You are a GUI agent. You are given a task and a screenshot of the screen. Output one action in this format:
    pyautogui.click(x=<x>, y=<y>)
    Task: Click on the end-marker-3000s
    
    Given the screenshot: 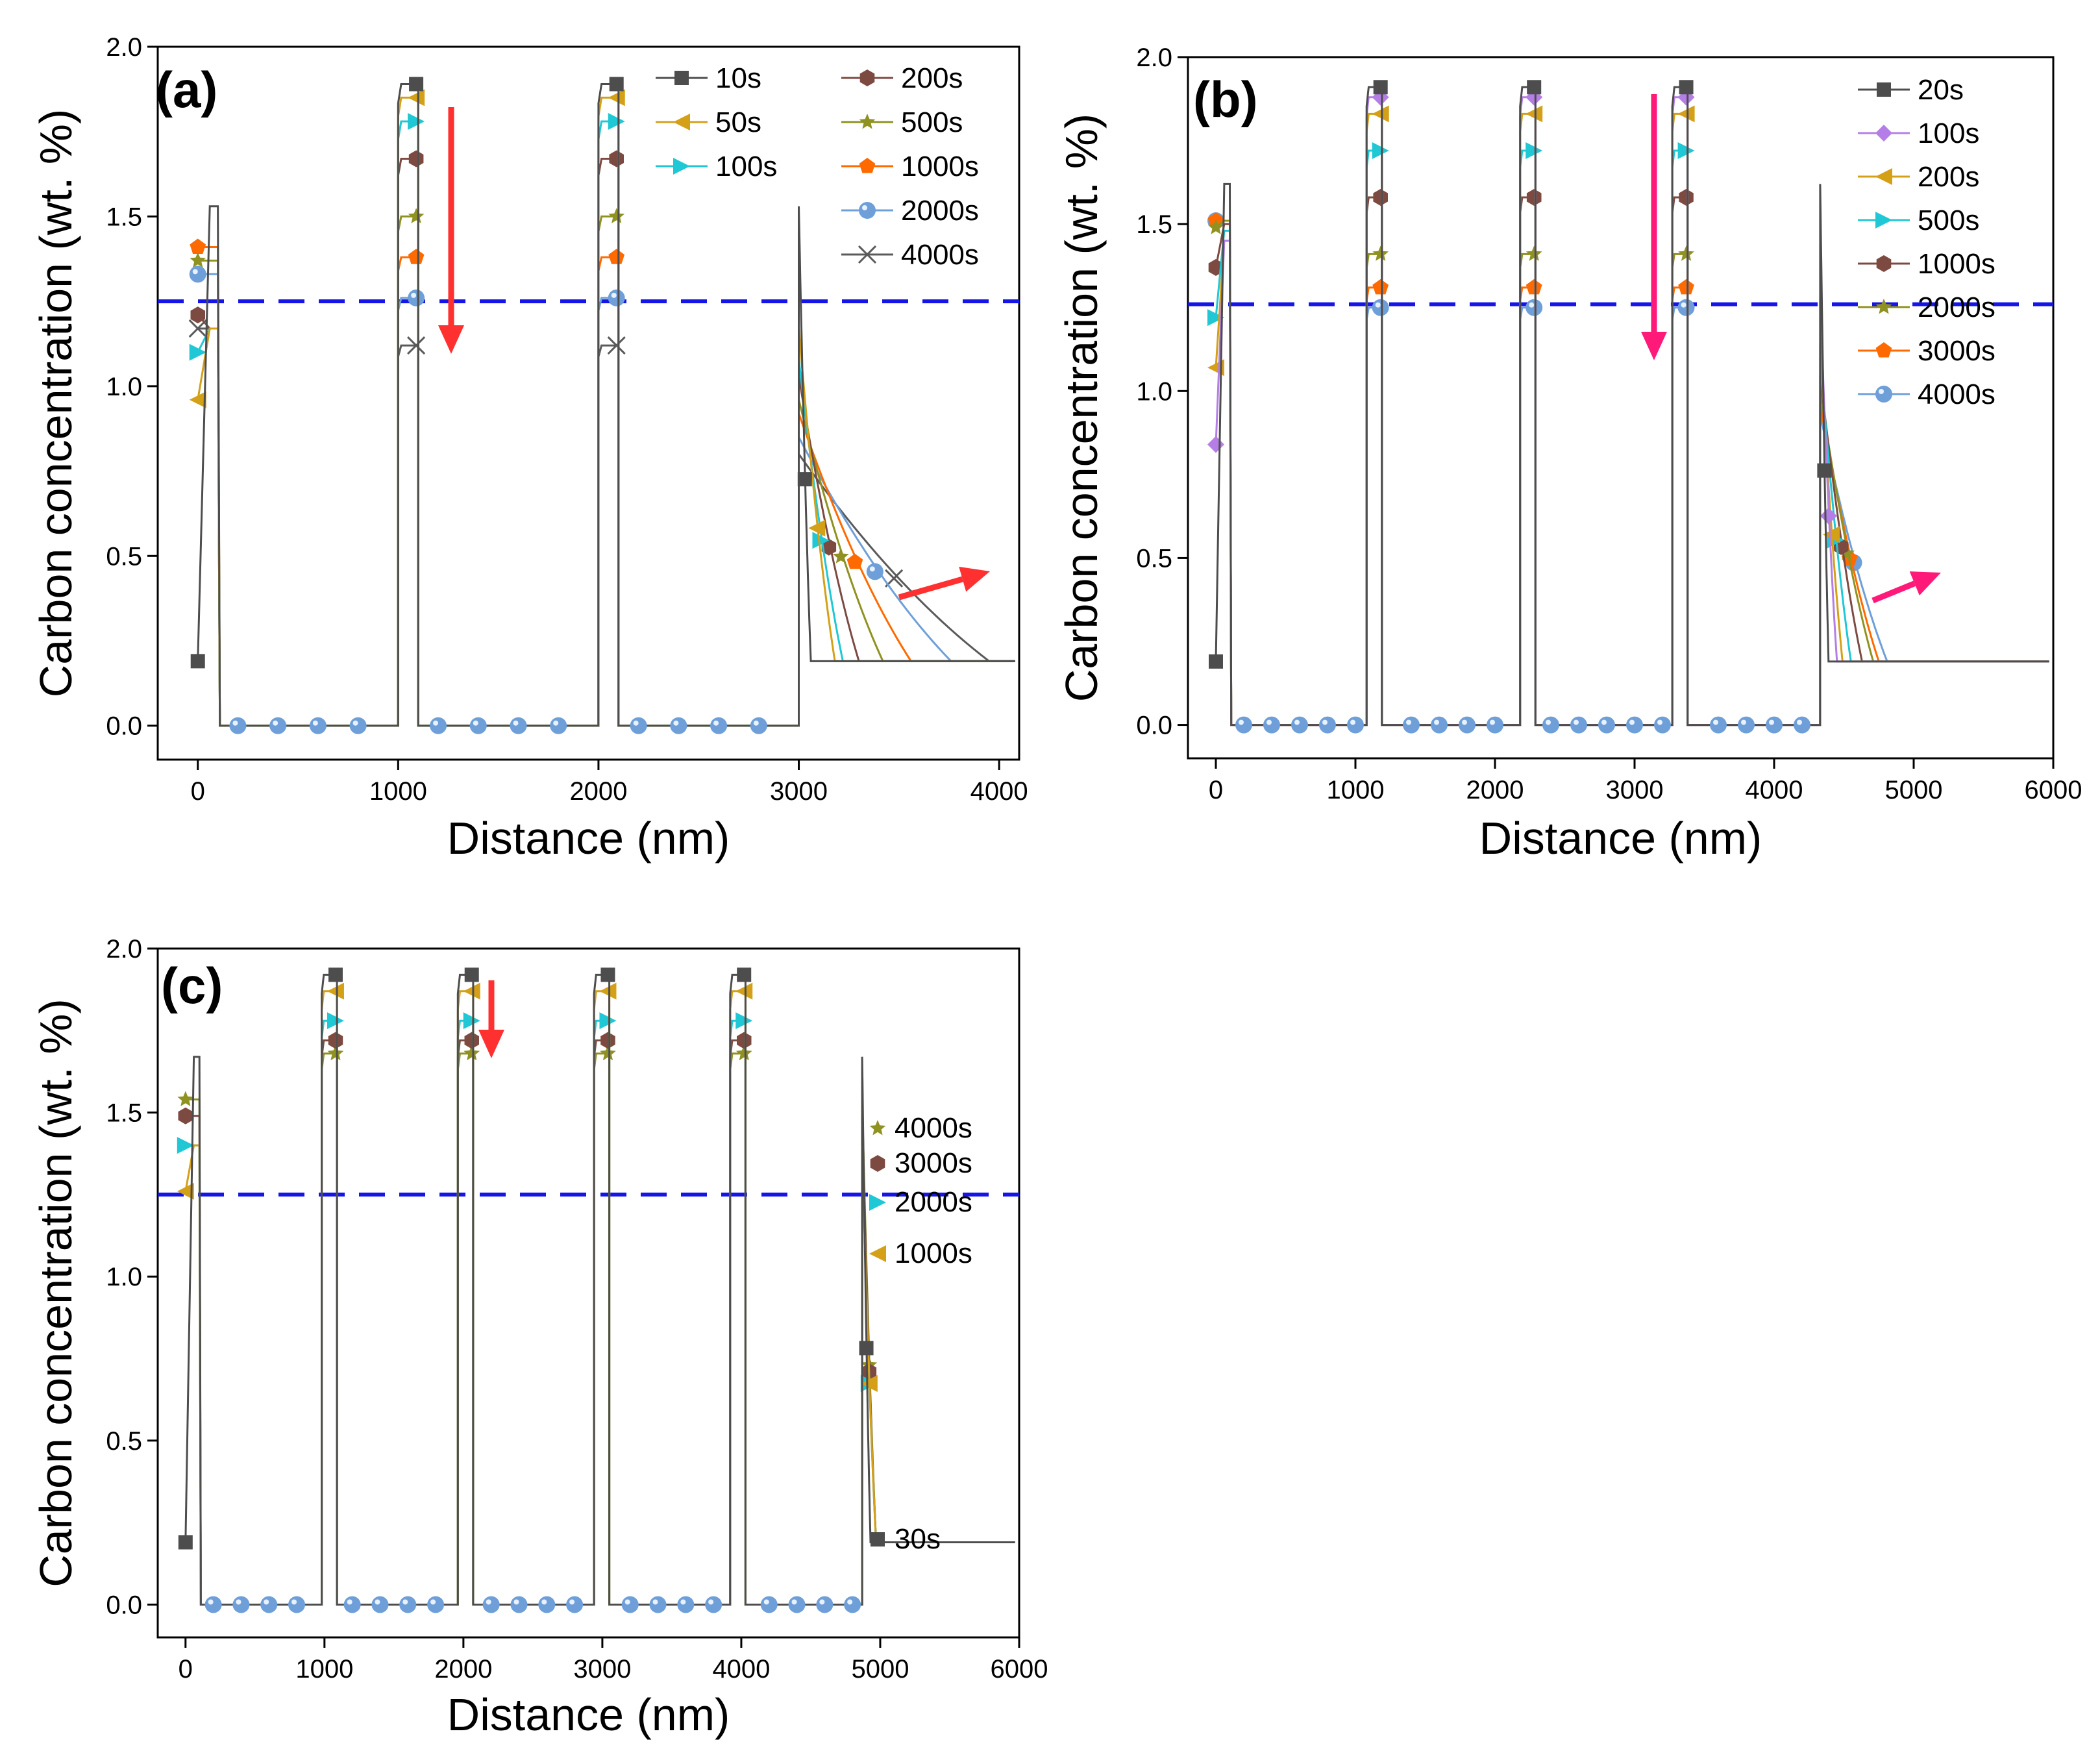 What is the action you would take?
    pyautogui.click(x=877, y=1163)
    